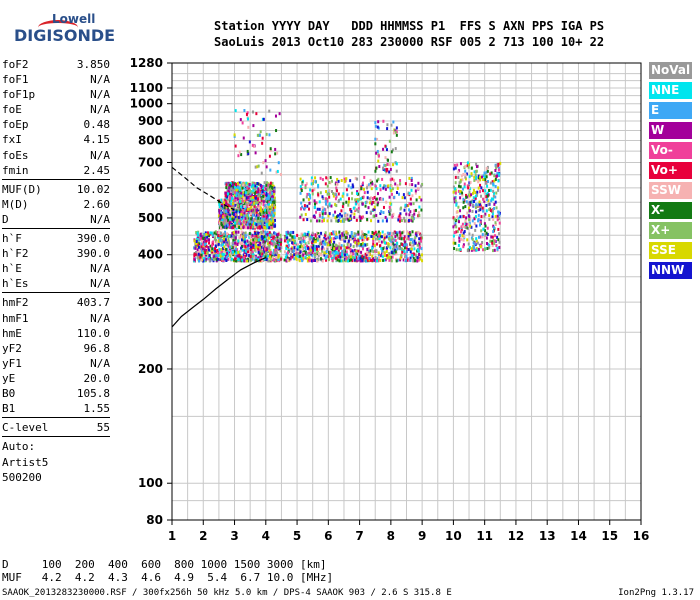 The height and width of the screenshot is (600, 700). Describe the element at coordinates (12, 348) in the screenshot. I see `param-key: yF2` at that location.